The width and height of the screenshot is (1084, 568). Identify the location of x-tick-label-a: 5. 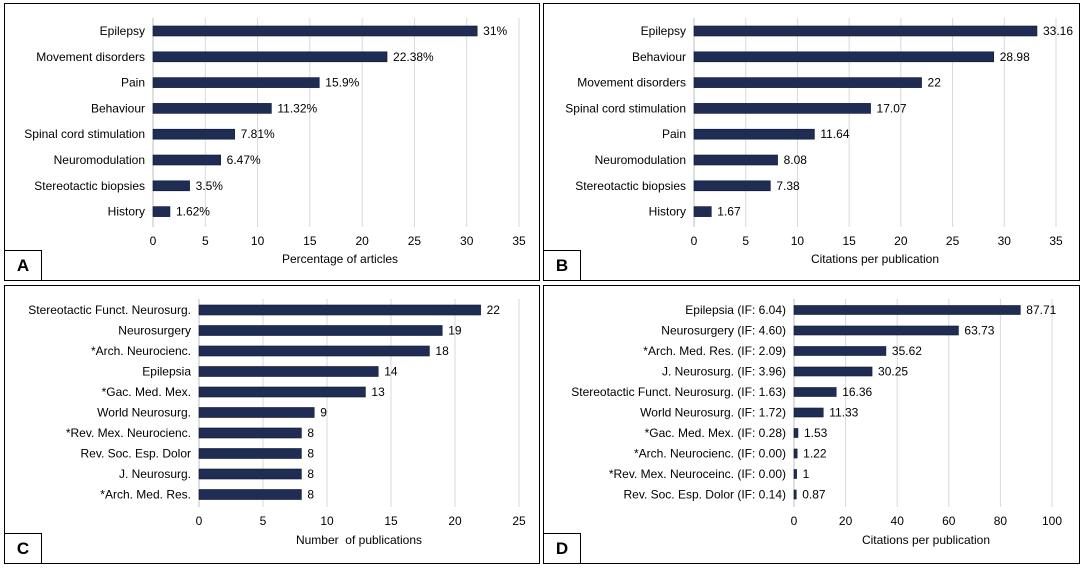
(205, 241).